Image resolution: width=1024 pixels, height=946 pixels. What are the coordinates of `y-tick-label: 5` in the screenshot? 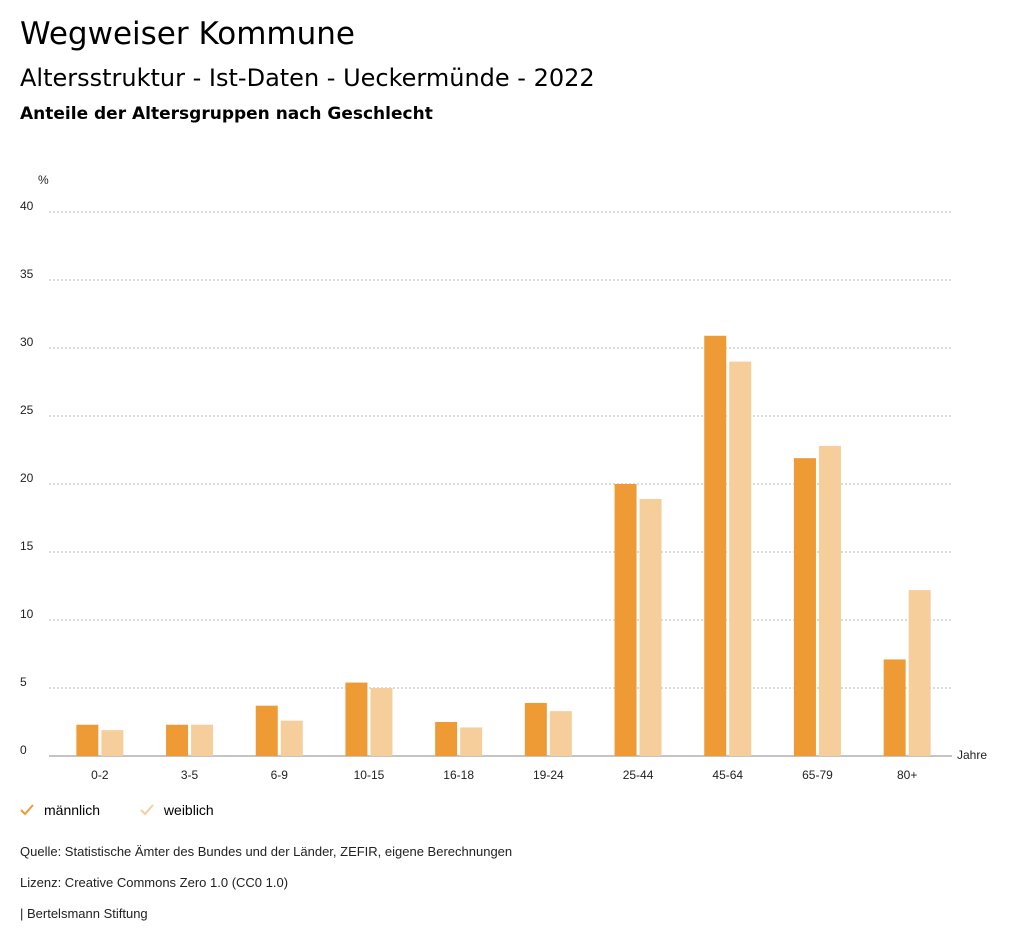 It's located at (23, 682).